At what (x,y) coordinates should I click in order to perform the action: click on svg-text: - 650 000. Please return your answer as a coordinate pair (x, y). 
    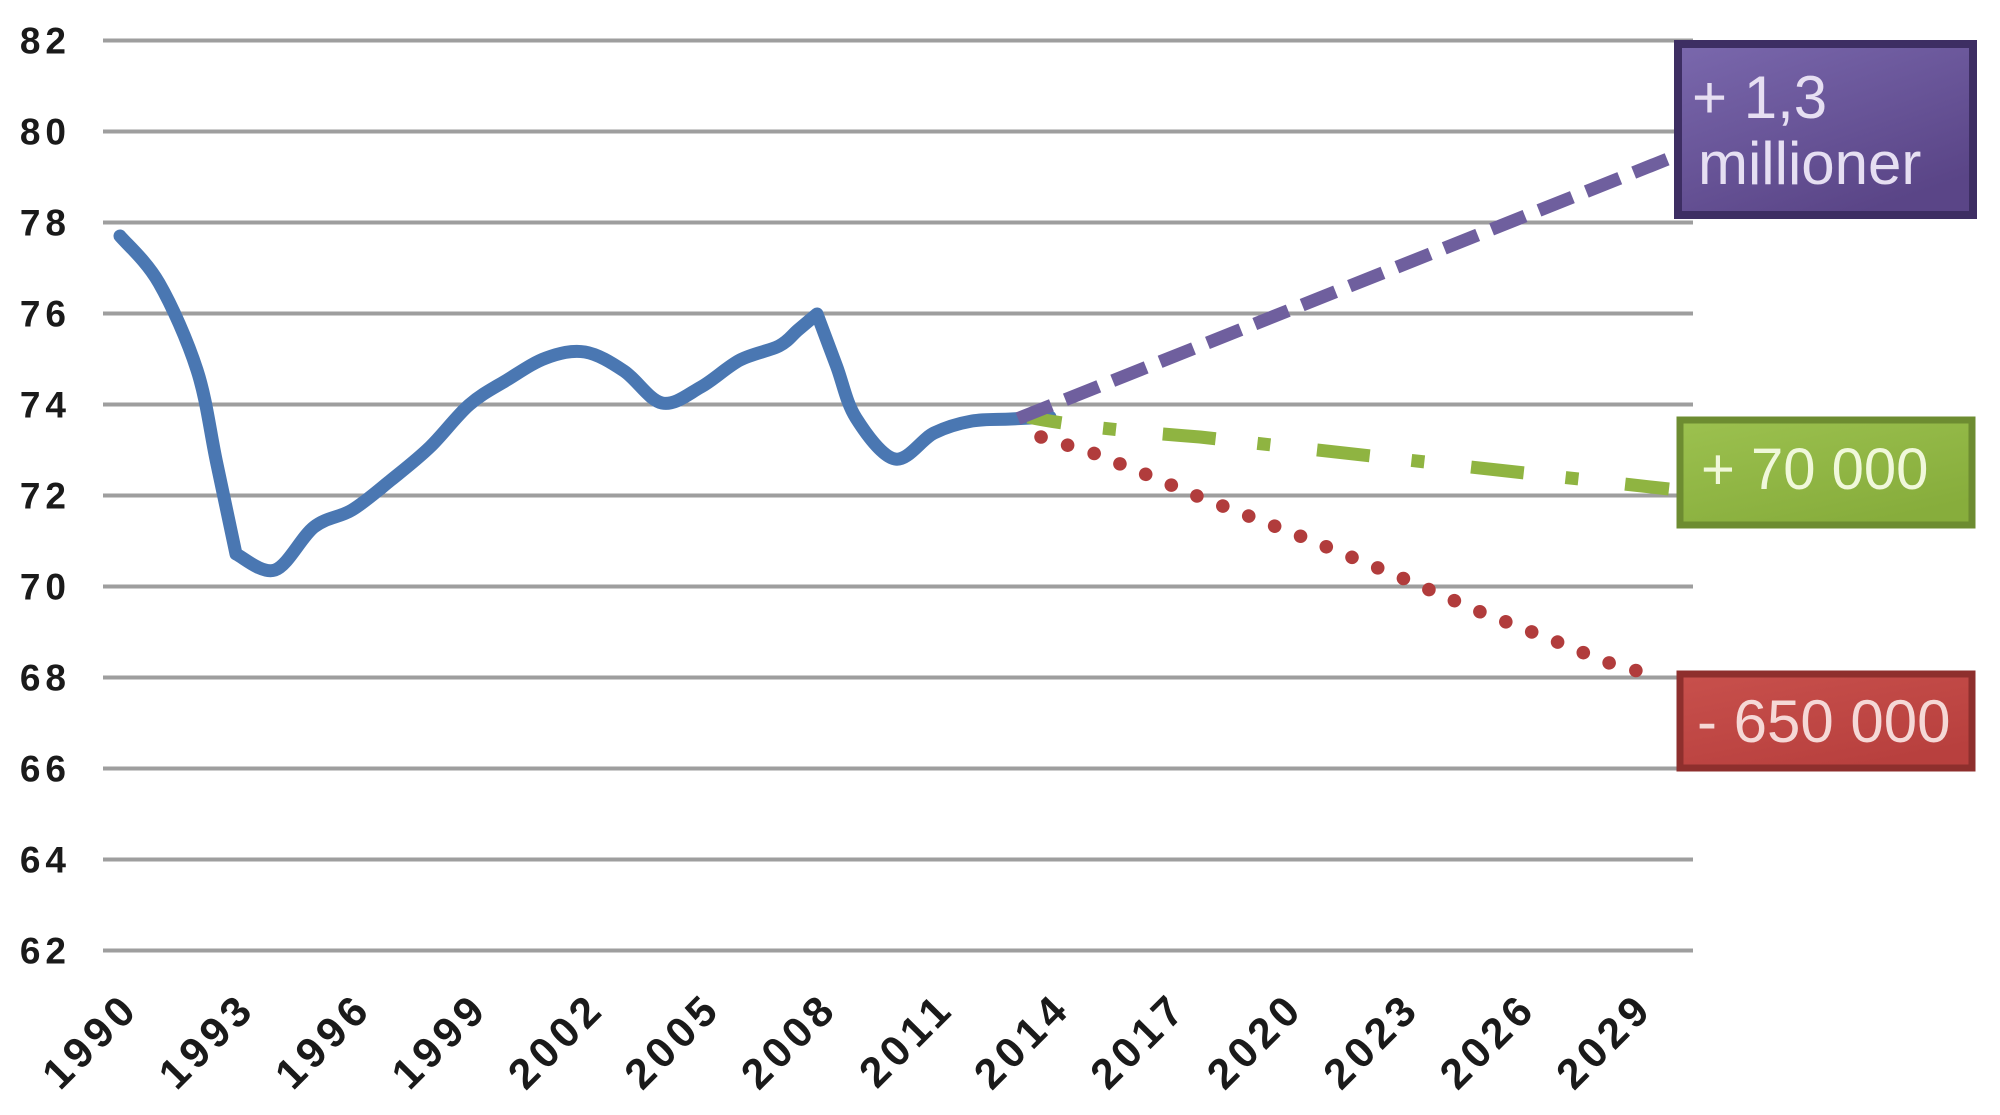
    Looking at the image, I should click on (1824, 721).